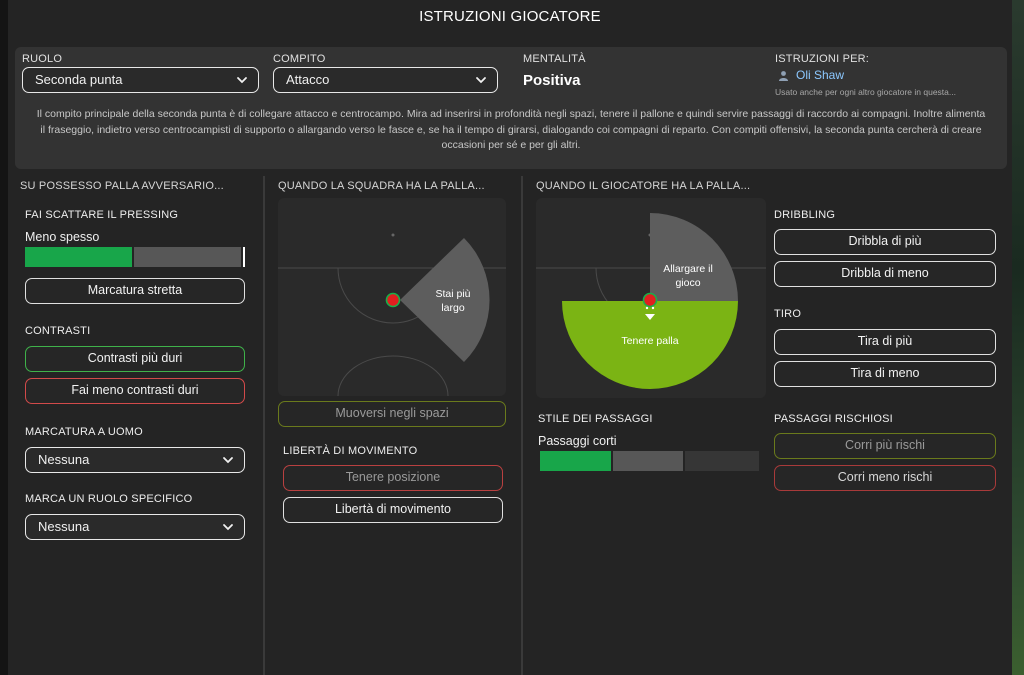 The width and height of the screenshot is (1024, 675). I want to click on pressing-track, so click(187, 257).